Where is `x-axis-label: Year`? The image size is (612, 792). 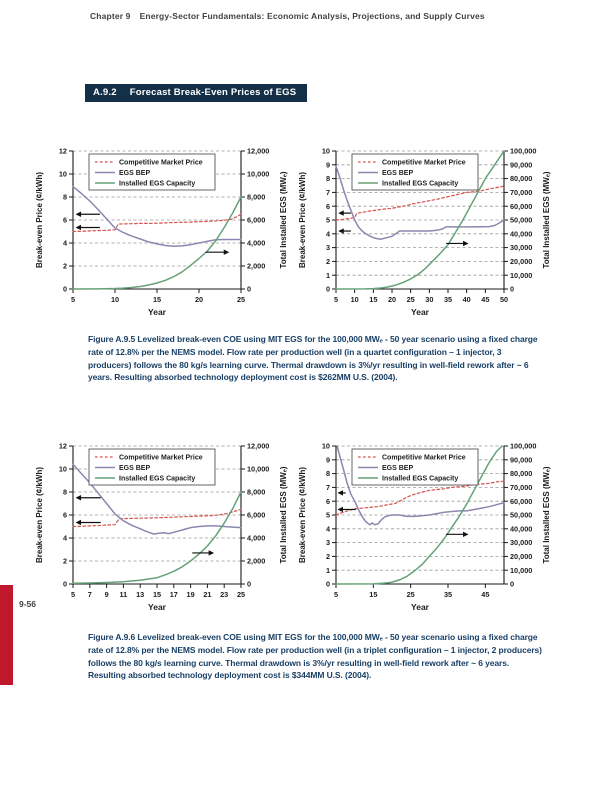 x-axis-label: Year is located at coordinates (420, 312).